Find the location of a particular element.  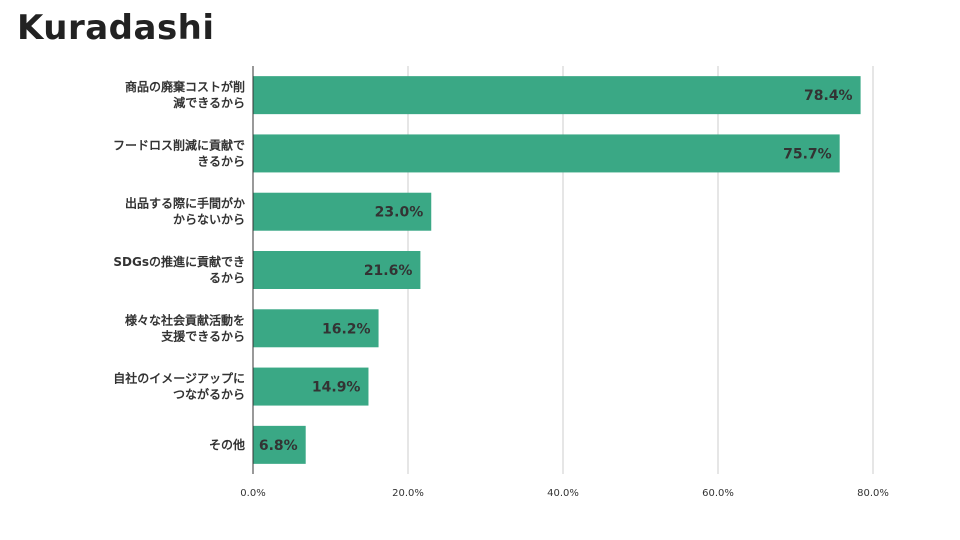

bar-value-label: 21.6% is located at coordinates (388, 271).